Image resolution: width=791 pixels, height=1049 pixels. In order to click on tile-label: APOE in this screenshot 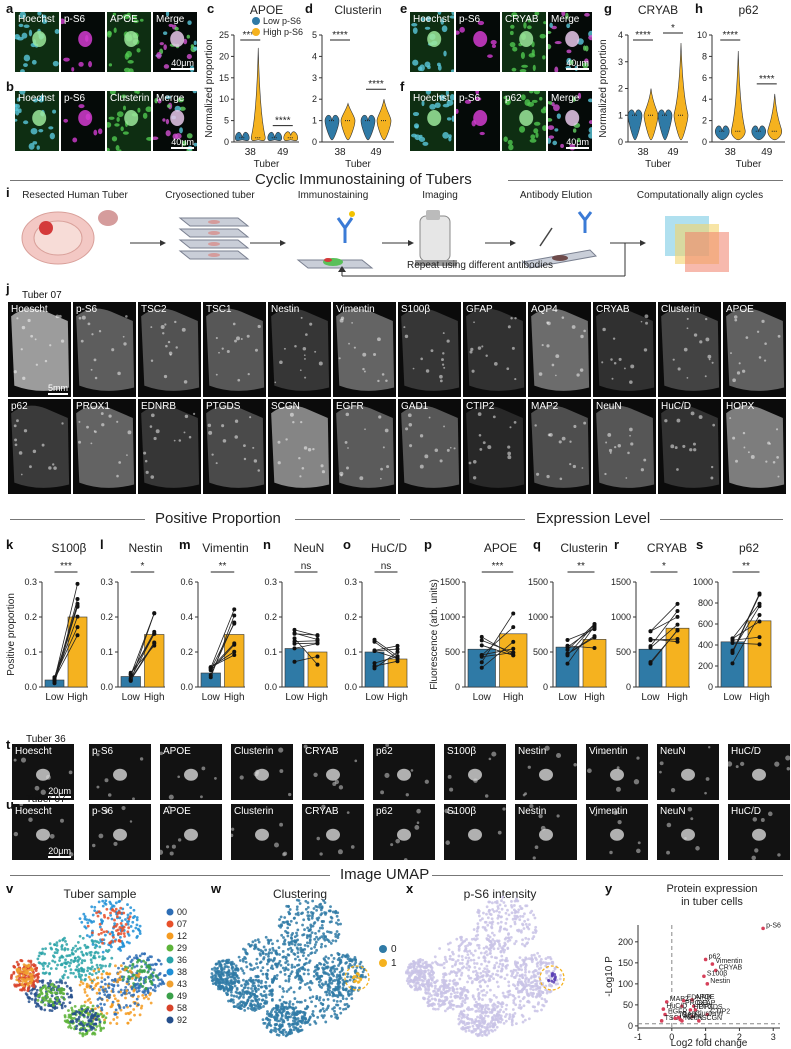, I will do `click(740, 309)`.